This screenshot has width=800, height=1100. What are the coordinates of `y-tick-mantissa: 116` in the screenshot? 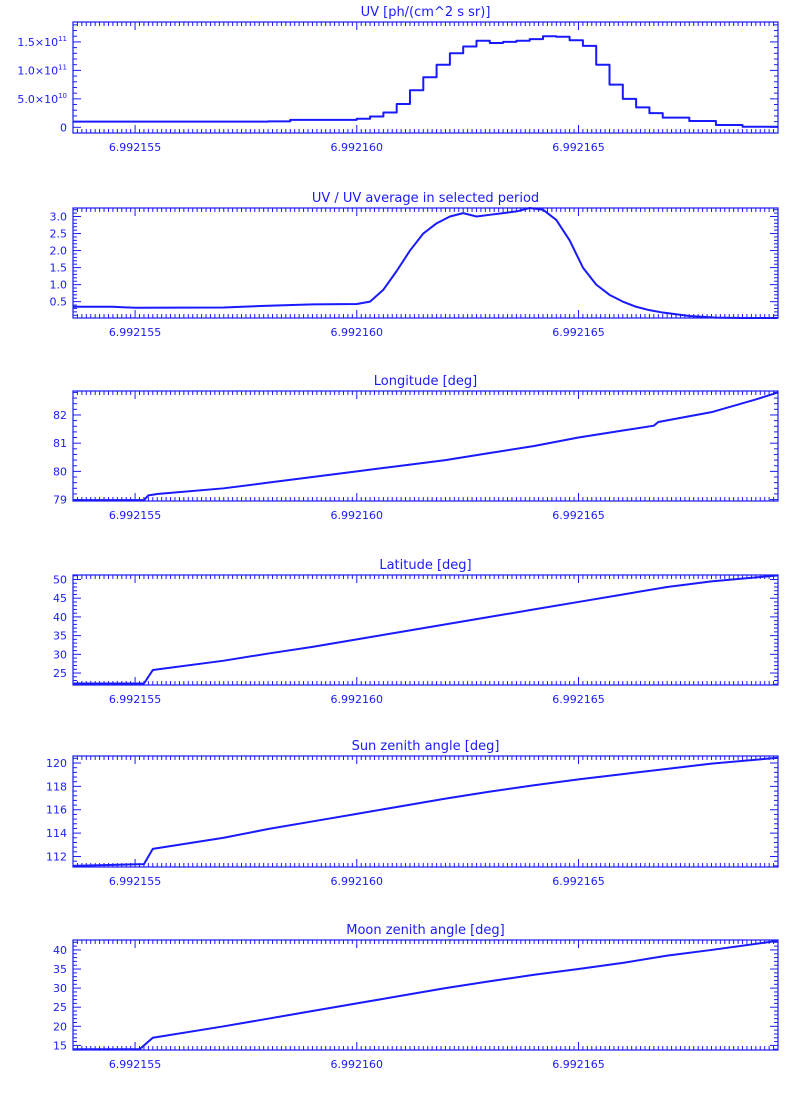 It's located at (56, 810).